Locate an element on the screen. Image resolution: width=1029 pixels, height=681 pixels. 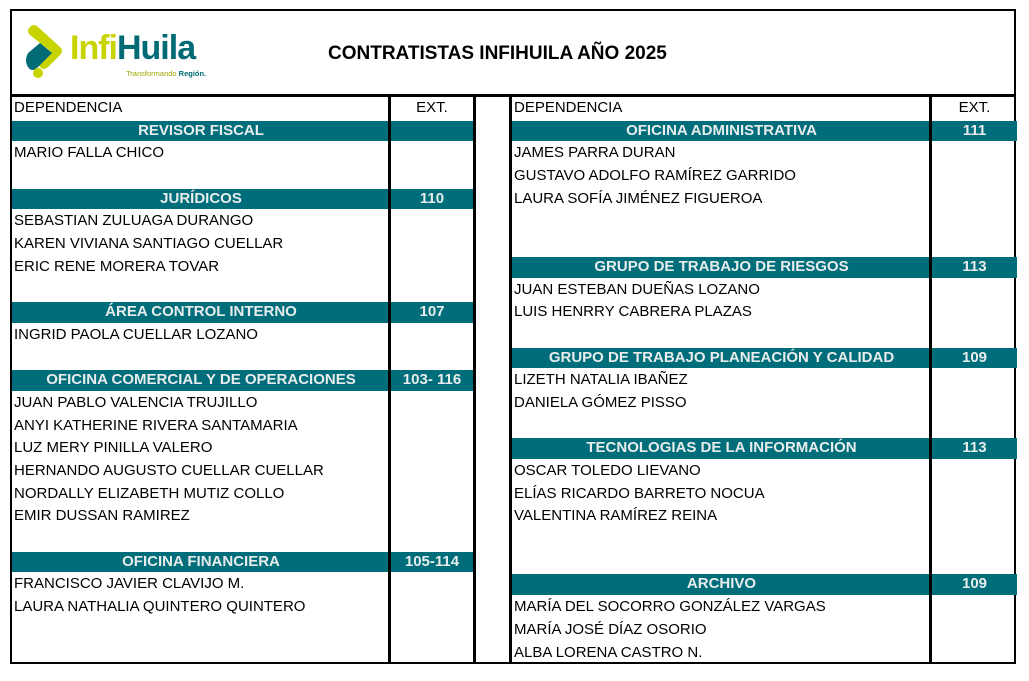
table-row: JUAN PABLO VALENCIA TRUJILLO is located at coordinates (242, 403).